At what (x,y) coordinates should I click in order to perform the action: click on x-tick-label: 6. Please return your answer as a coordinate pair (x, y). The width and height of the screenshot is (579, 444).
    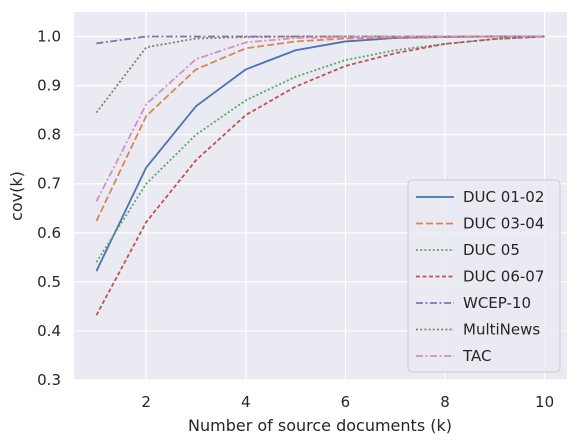
    Looking at the image, I should click on (346, 402).